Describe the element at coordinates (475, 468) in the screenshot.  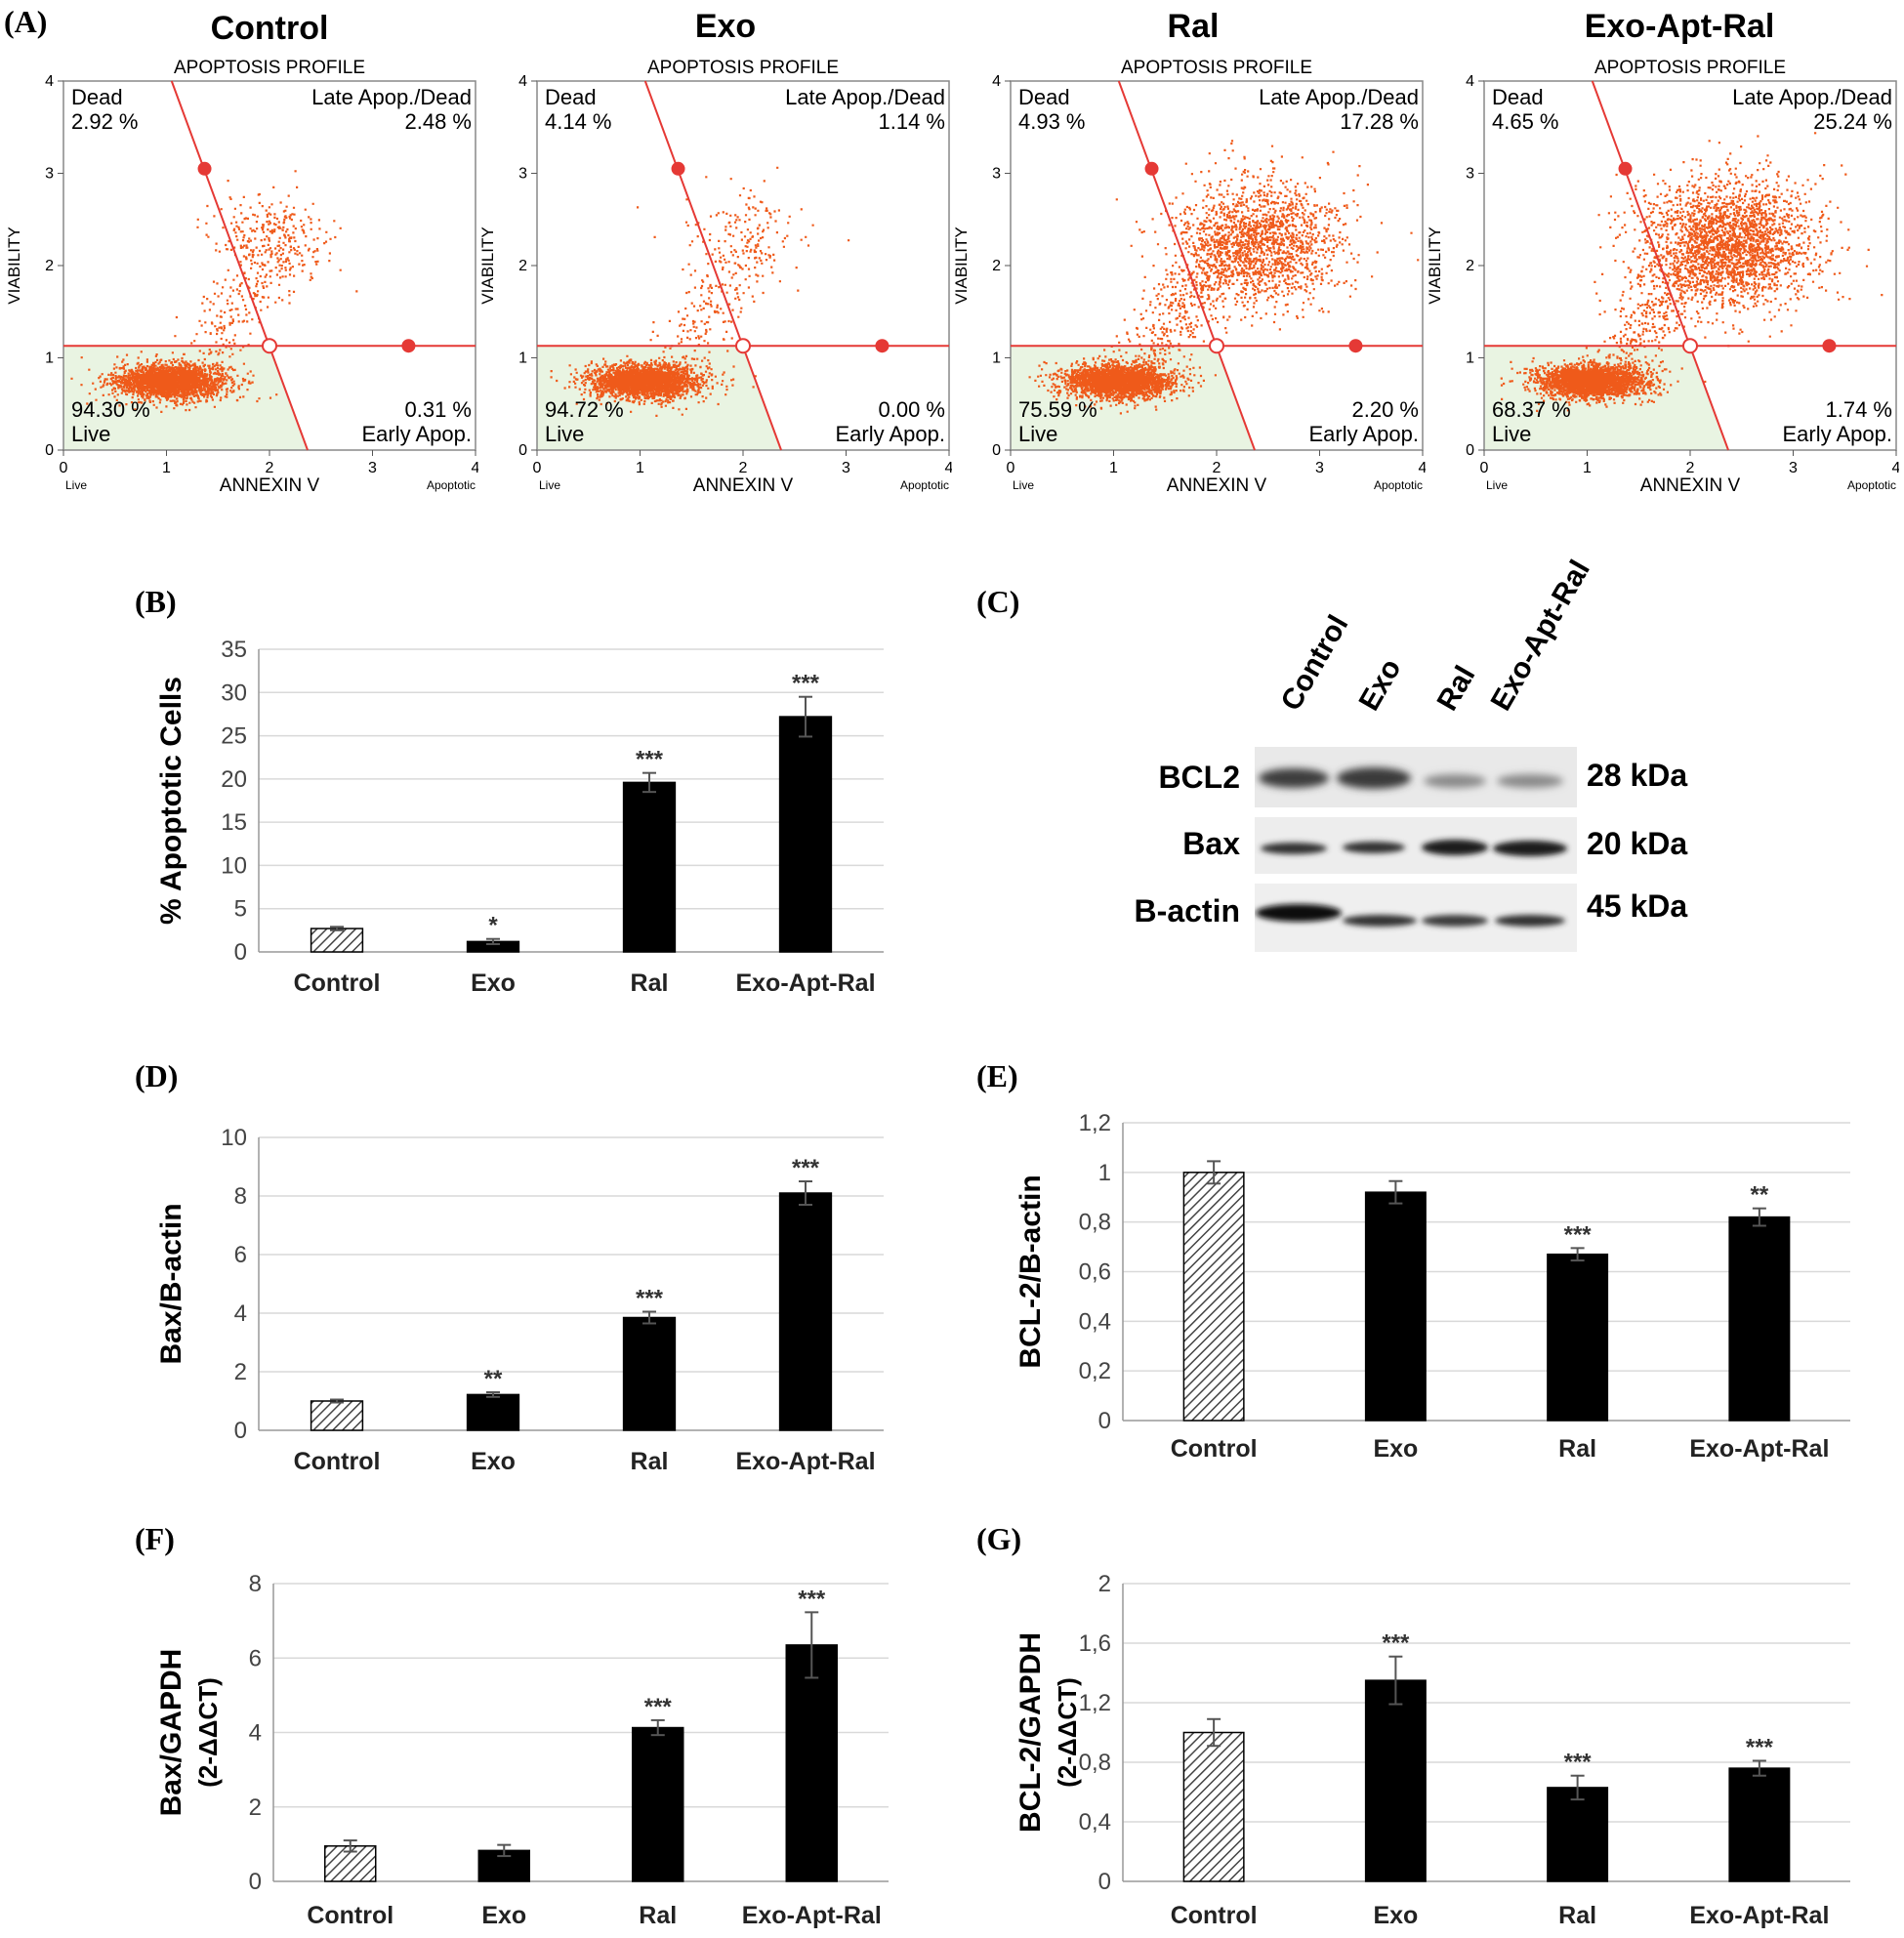
I see `x-tick-label: 4` at that location.